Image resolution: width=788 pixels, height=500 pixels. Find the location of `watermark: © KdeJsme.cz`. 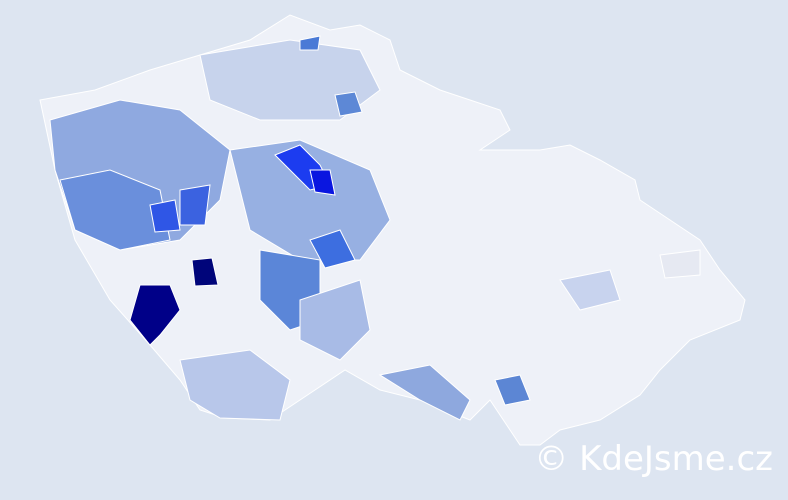

watermark: © KdeJsme.cz is located at coordinates (653, 459).